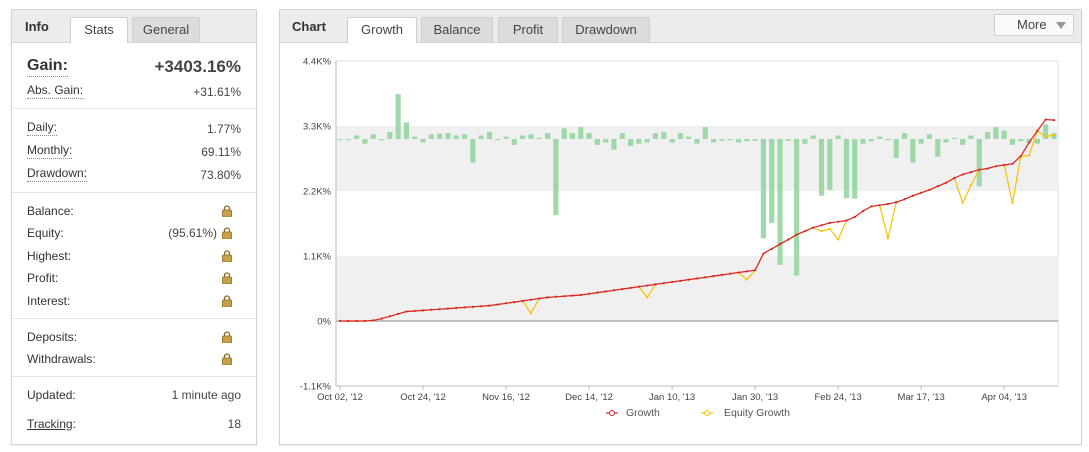 The width and height of the screenshot is (1089, 452). Describe the element at coordinates (316, 387) in the screenshot. I see `y-tick-label: -1.1K%` at that location.